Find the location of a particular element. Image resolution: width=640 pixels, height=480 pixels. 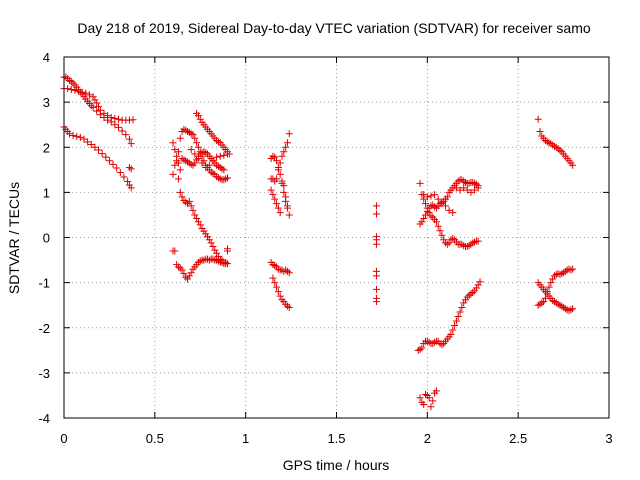

x-tick-label: 2.5 is located at coordinates (518, 438).